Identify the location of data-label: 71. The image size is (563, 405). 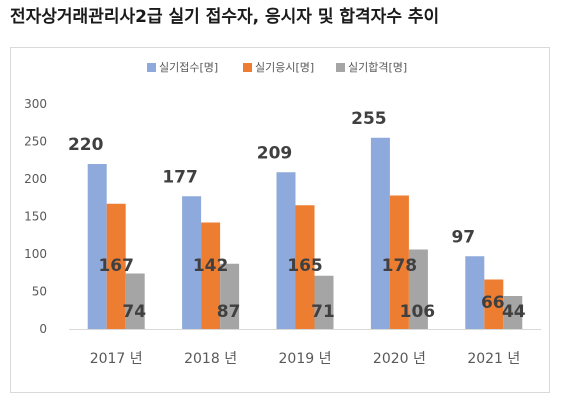
(323, 312).